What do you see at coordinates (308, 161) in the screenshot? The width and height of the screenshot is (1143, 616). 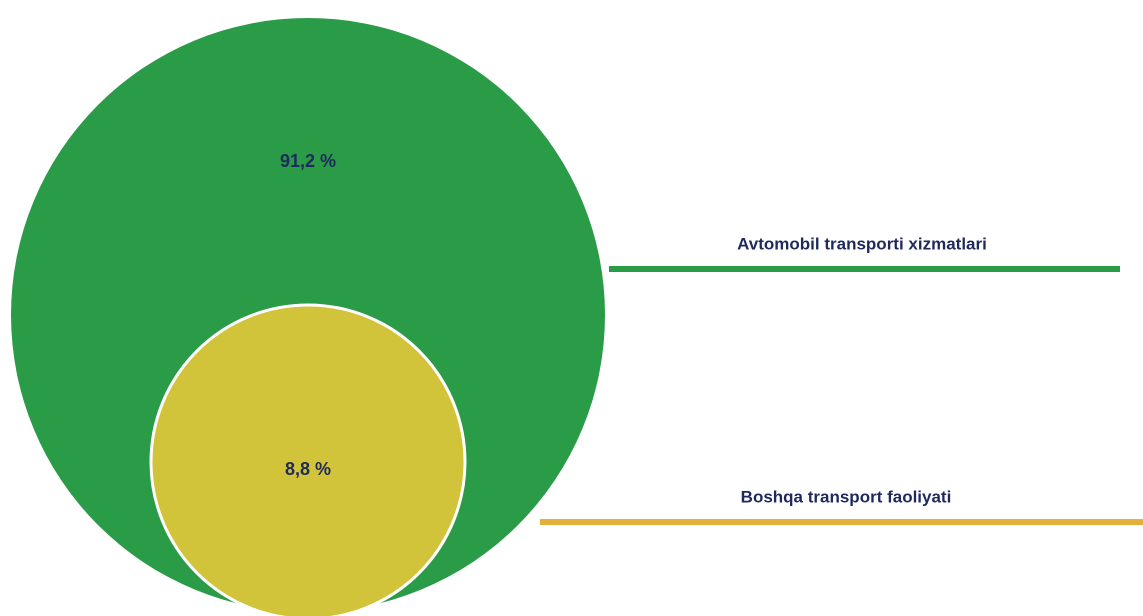 I see `value-label: 91,2 %` at bounding box center [308, 161].